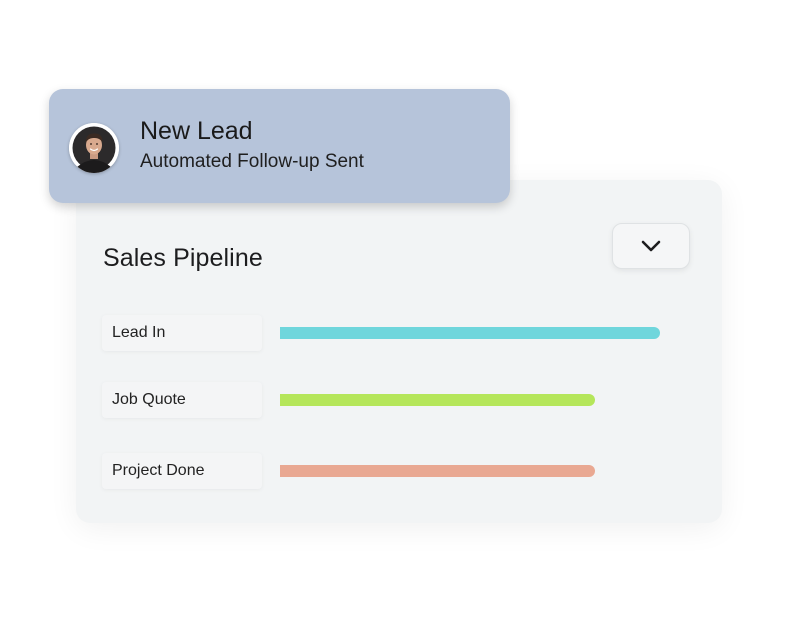  I want to click on stage-label-box: Job Quote, so click(182, 400).